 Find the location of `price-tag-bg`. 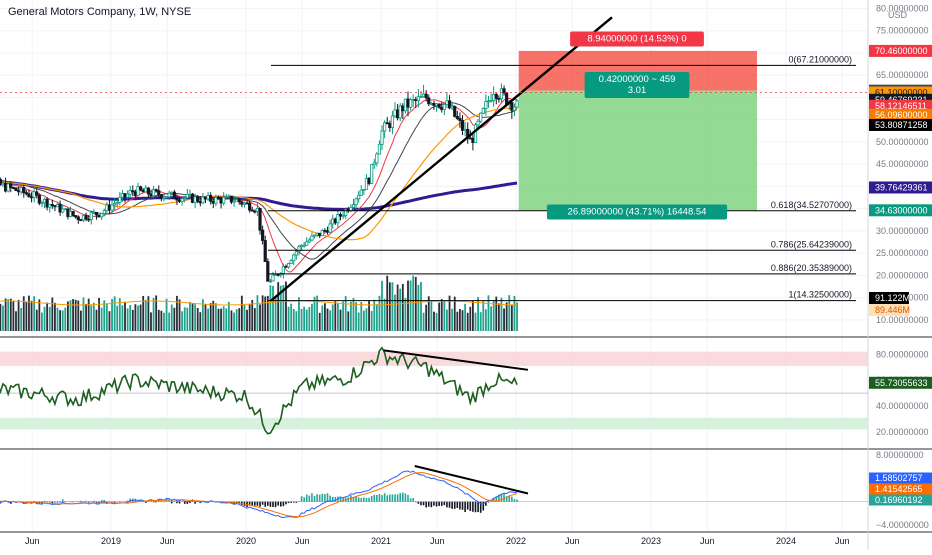

price-tag-bg is located at coordinates (900, 187).